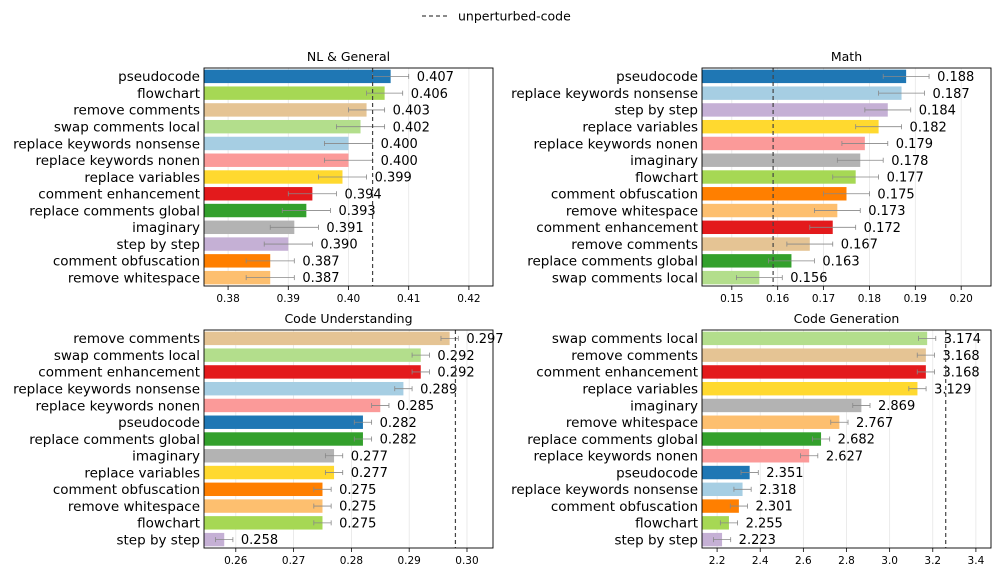  What do you see at coordinates (779, 177) in the screenshot?
I see `bar-flowchart` at bounding box center [779, 177].